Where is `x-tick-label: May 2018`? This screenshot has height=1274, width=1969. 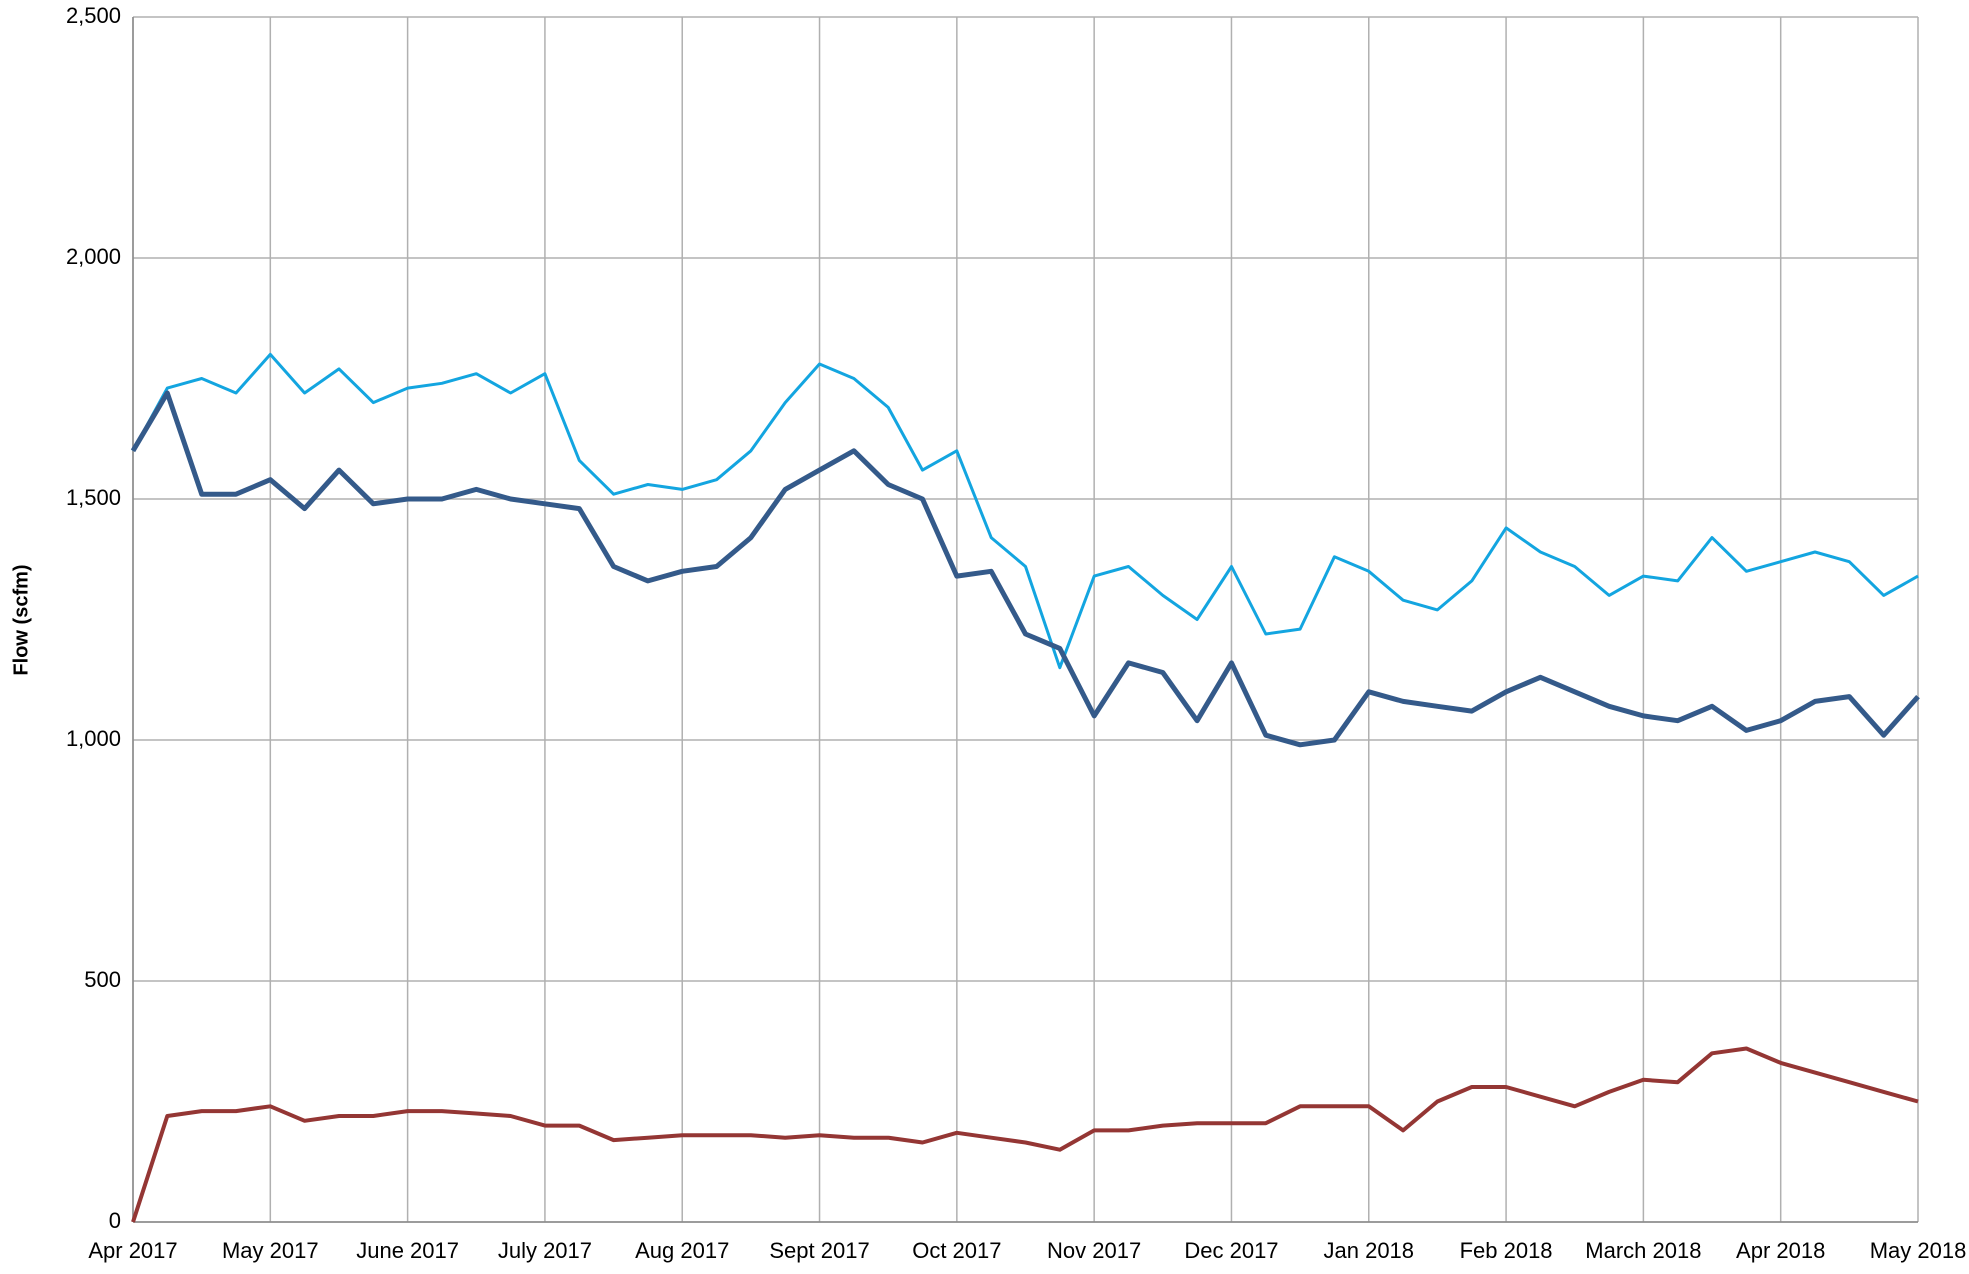
x-tick-label: May 2018 is located at coordinates (1918, 1250).